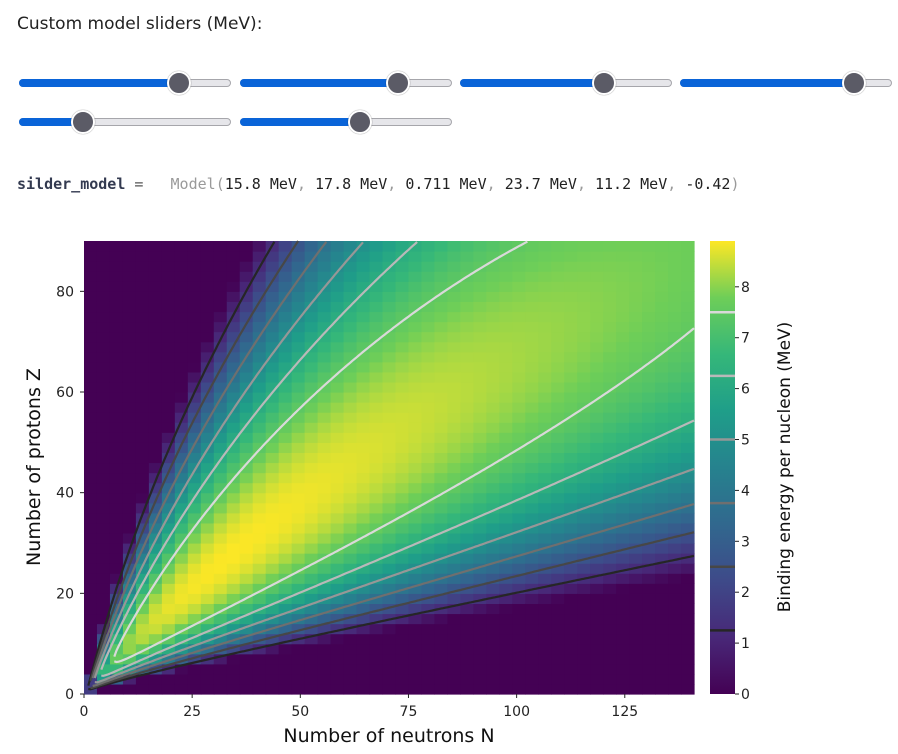 The height and width of the screenshot is (754, 898). Describe the element at coordinates (785, 467) in the screenshot. I see `colorbar-label: Binding energy per nucleon (MeV)` at that location.